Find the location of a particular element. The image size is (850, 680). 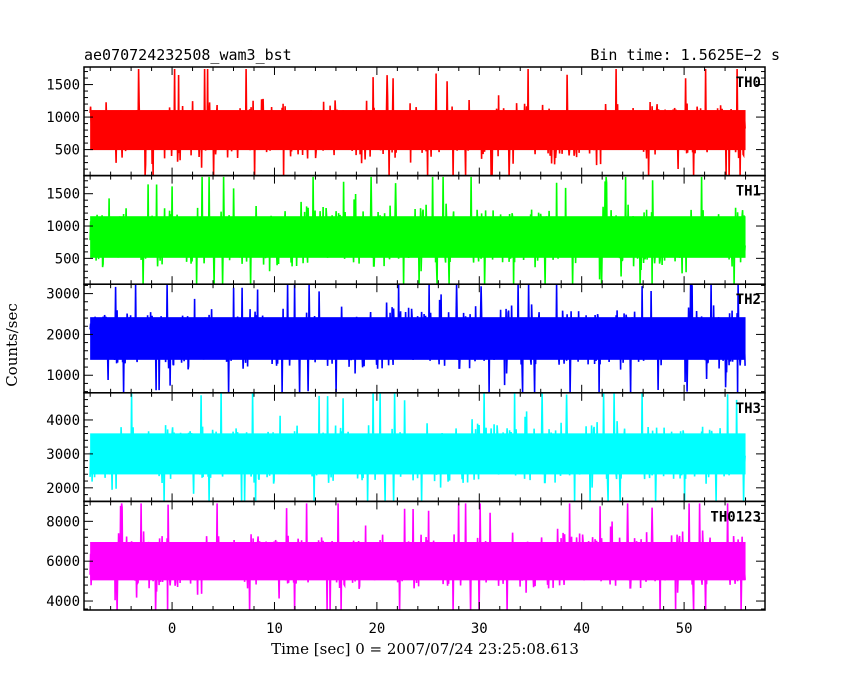

panel-label: TH1 is located at coordinates (748, 192).